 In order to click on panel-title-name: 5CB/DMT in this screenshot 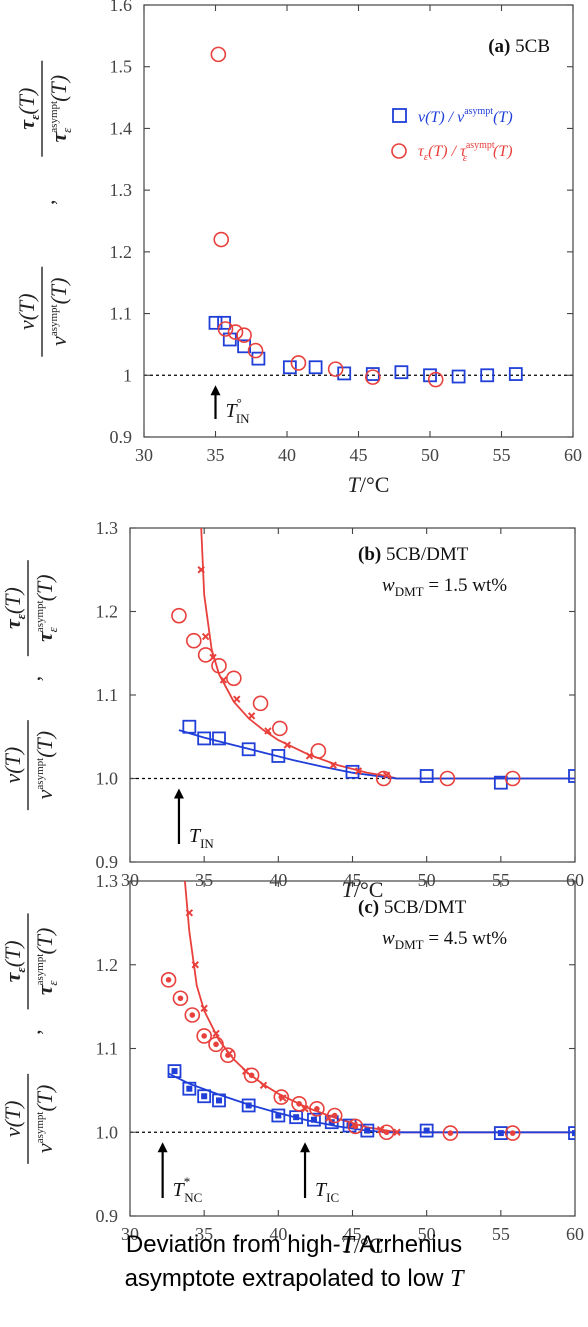, I will do `click(424, 554)`.